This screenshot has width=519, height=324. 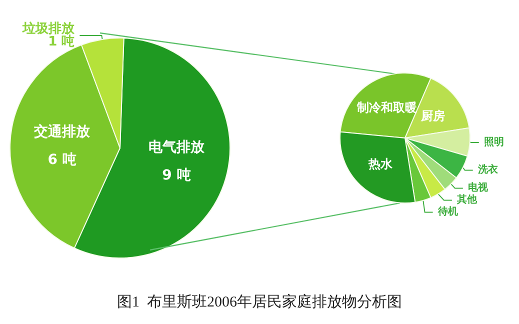 I want to click on slice-label: 照明, so click(x=494, y=142).